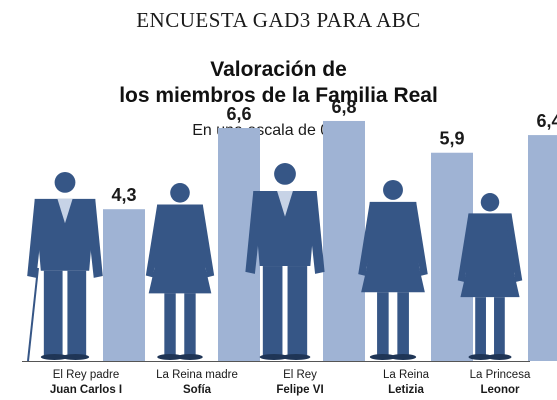  Describe the element at coordinates (300, 383) in the screenshot. I see `category-label-3: El Rey Felipe VI` at that location.